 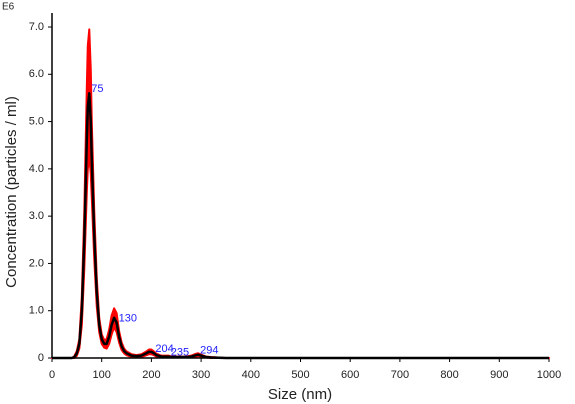 What do you see at coordinates (549, 375) in the screenshot?
I see `x-tick-label: 1000` at bounding box center [549, 375].